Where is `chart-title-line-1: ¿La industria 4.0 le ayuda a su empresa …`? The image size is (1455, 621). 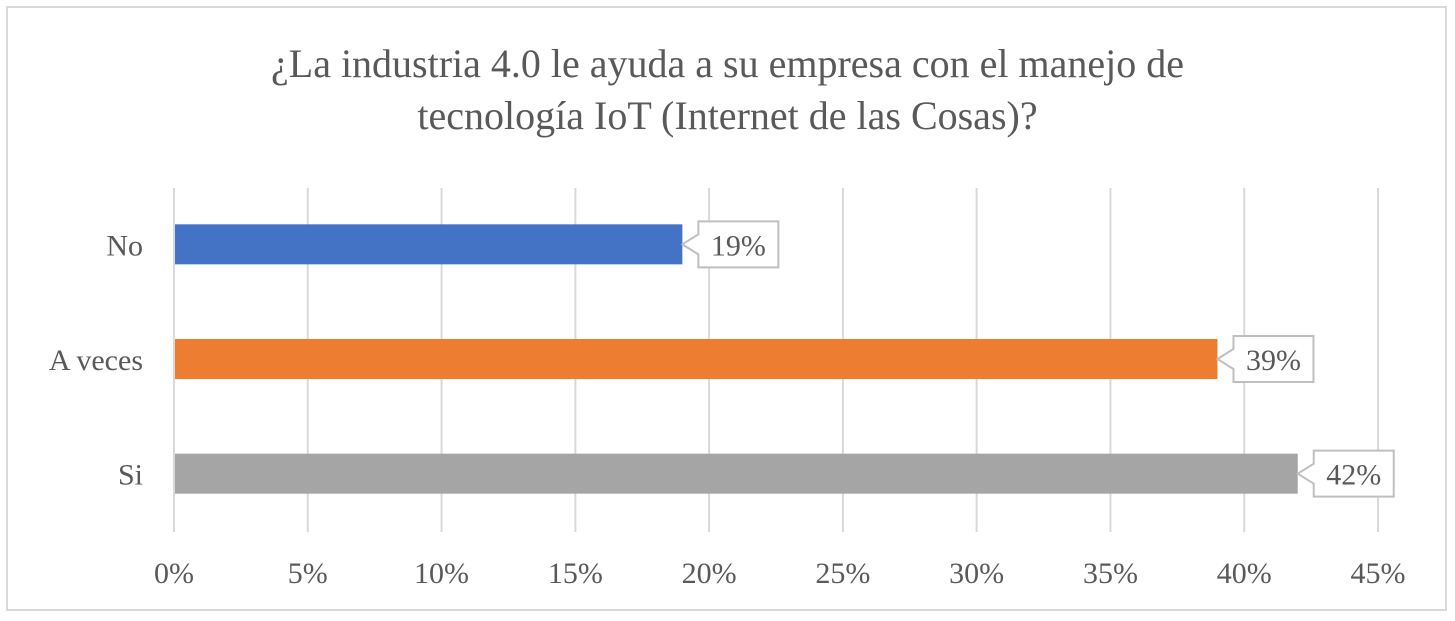 chart-title-line-1: ¿La industria 4.0 le ayuda a su empresa … is located at coordinates (727, 63).